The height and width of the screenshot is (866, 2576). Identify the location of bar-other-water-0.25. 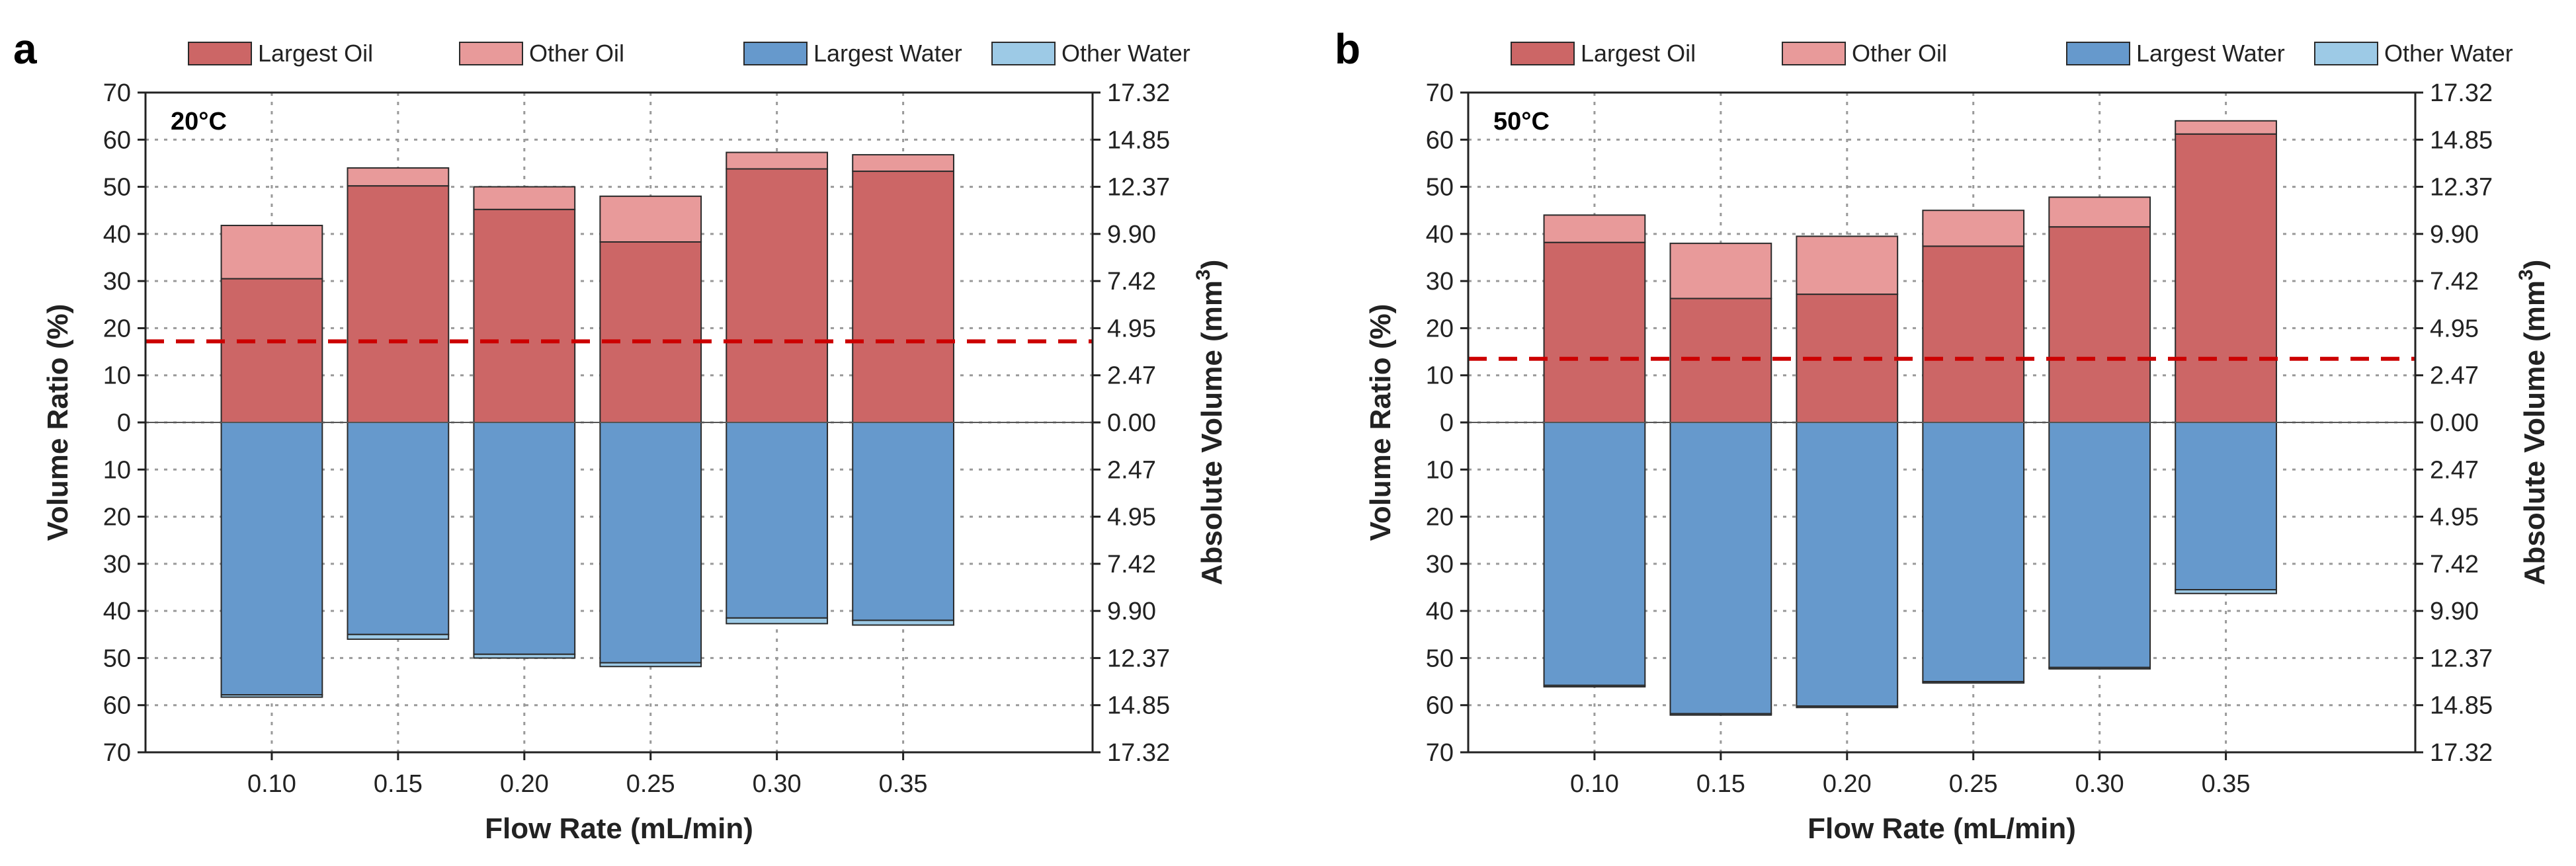
(650, 665).